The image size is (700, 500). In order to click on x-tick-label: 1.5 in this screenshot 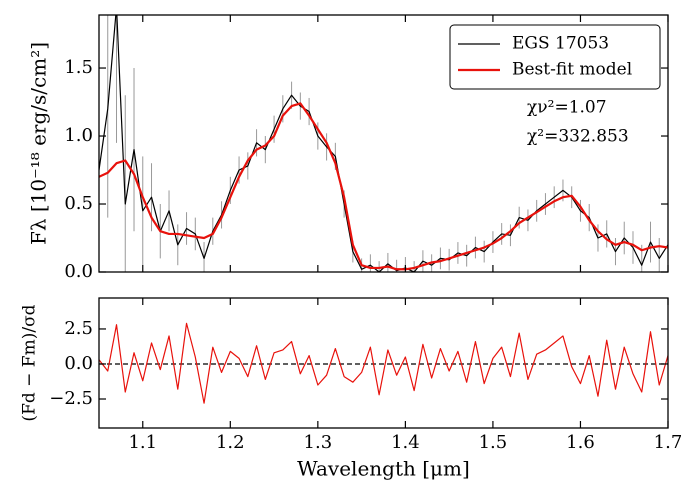, I will do `click(493, 442)`.